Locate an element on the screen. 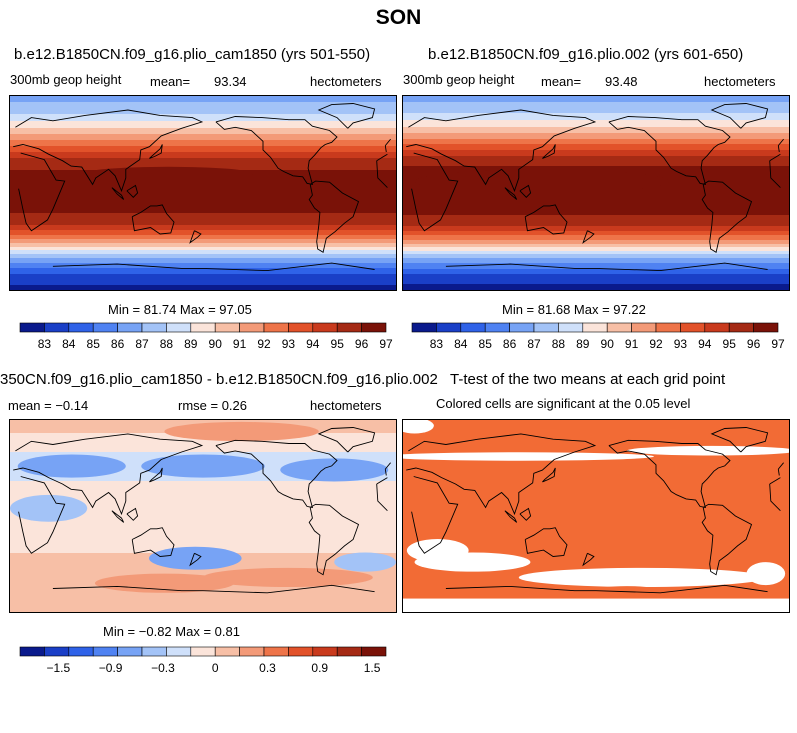 This screenshot has height=733, width=797. colorbar-label: 1.5 is located at coordinates (372, 668).